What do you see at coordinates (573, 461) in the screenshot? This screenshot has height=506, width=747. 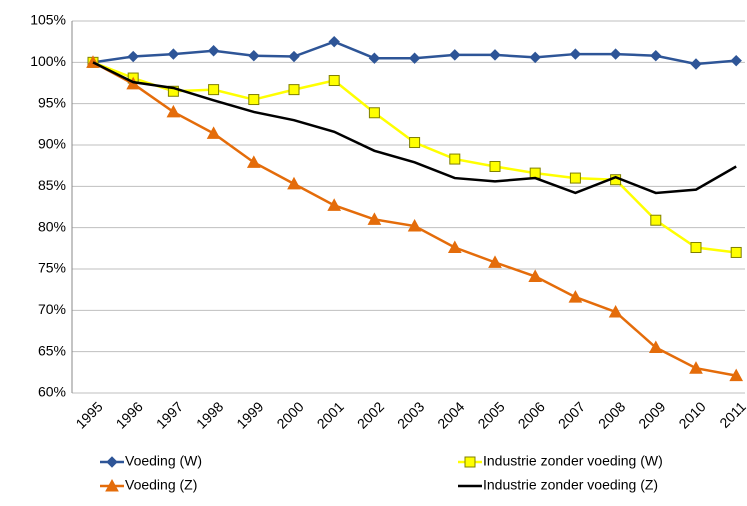 I see `legend-label: Industrie zonder voeding (W)` at bounding box center [573, 461].